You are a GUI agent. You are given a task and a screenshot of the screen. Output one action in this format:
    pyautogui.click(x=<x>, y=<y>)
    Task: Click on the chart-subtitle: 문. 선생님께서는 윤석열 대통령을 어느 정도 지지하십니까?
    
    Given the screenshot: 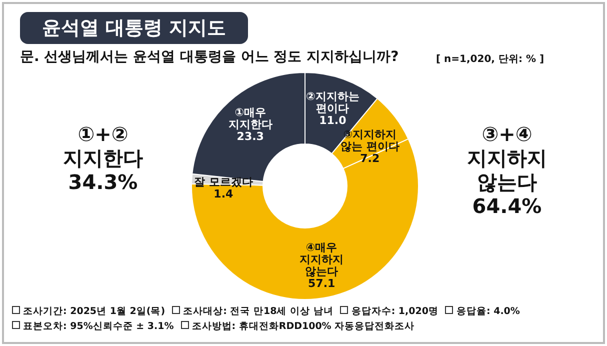 What is the action you would take?
    pyautogui.click(x=209, y=57)
    